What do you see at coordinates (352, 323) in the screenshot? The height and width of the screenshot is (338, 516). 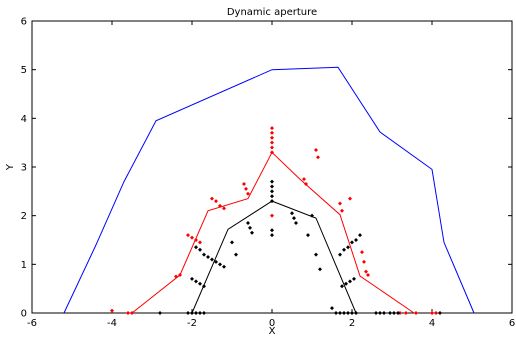 I see `x-tick-label: 2` at bounding box center [352, 323].